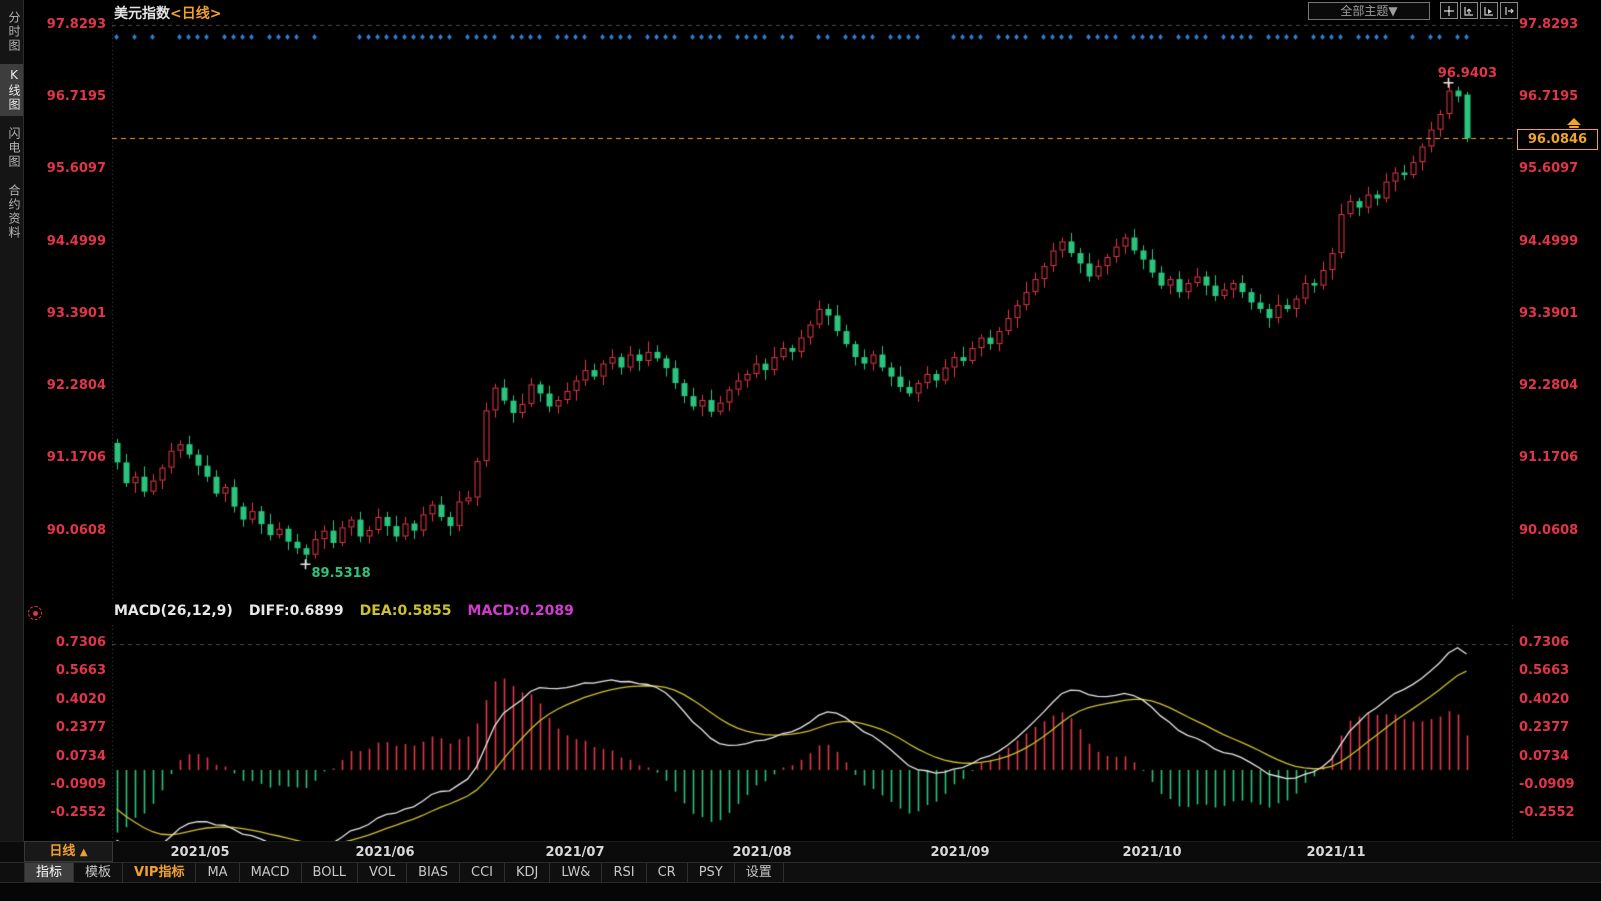 Image resolution: width=1601 pixels, height=901 pixels. What do you see at coordinates (711, 872) in the screenshot?
I see `tab-PSY: PSY` at bounding box center [711, 872].